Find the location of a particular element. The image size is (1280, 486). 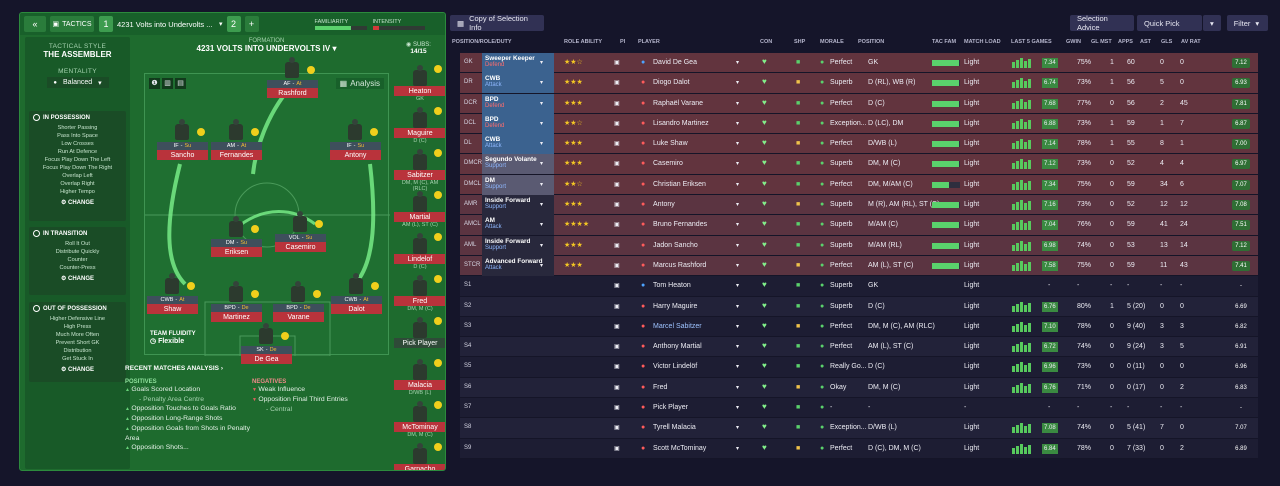

analysis-link: RECENT MATCHES ANALYSIS › is located at coordinates (174, 368).